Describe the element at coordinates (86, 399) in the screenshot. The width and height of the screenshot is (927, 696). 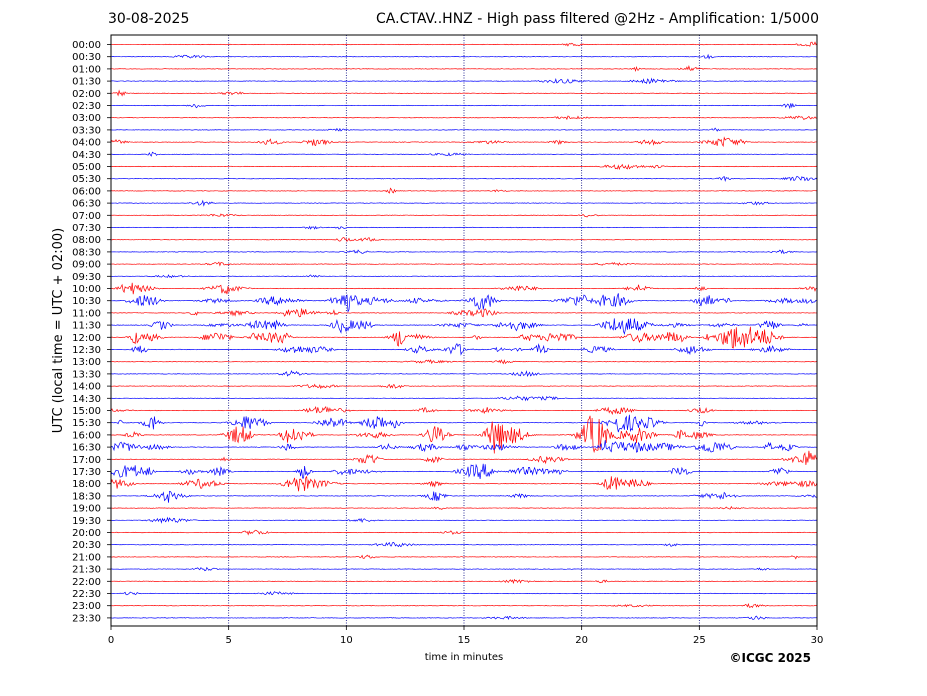
I see `y-tick-label: 14:30` at that location.